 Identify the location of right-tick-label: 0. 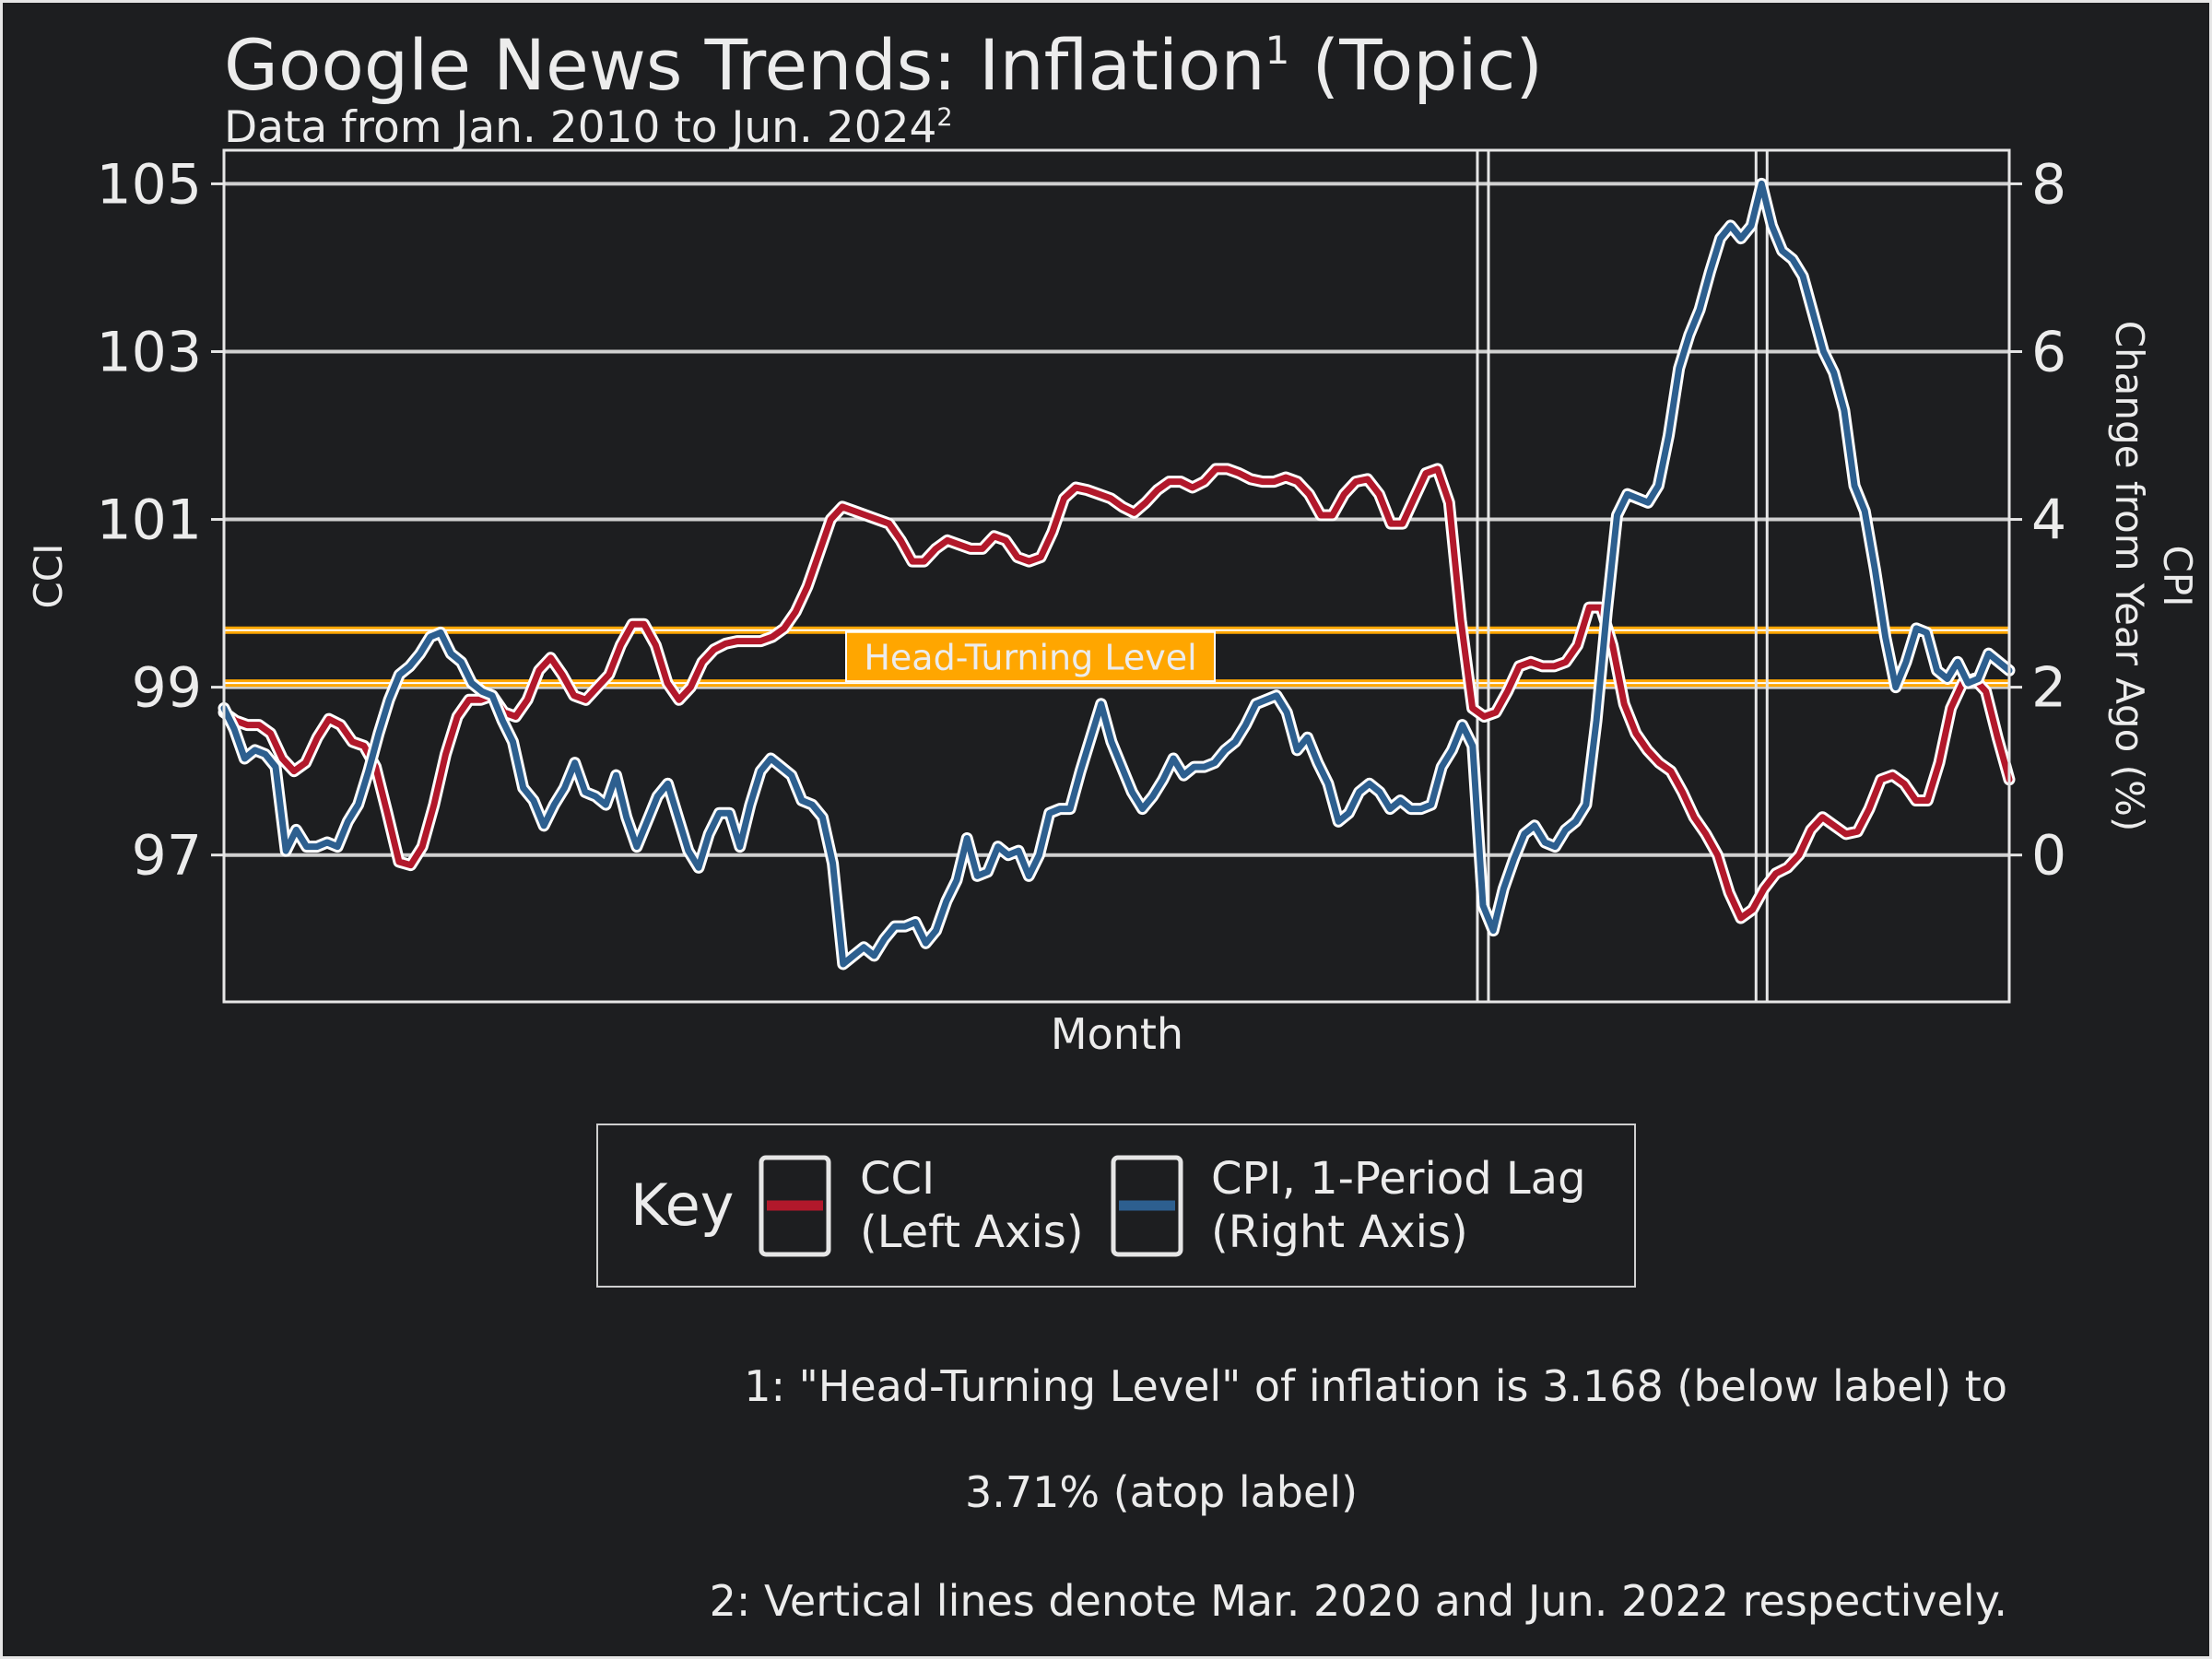
(2048, 856).